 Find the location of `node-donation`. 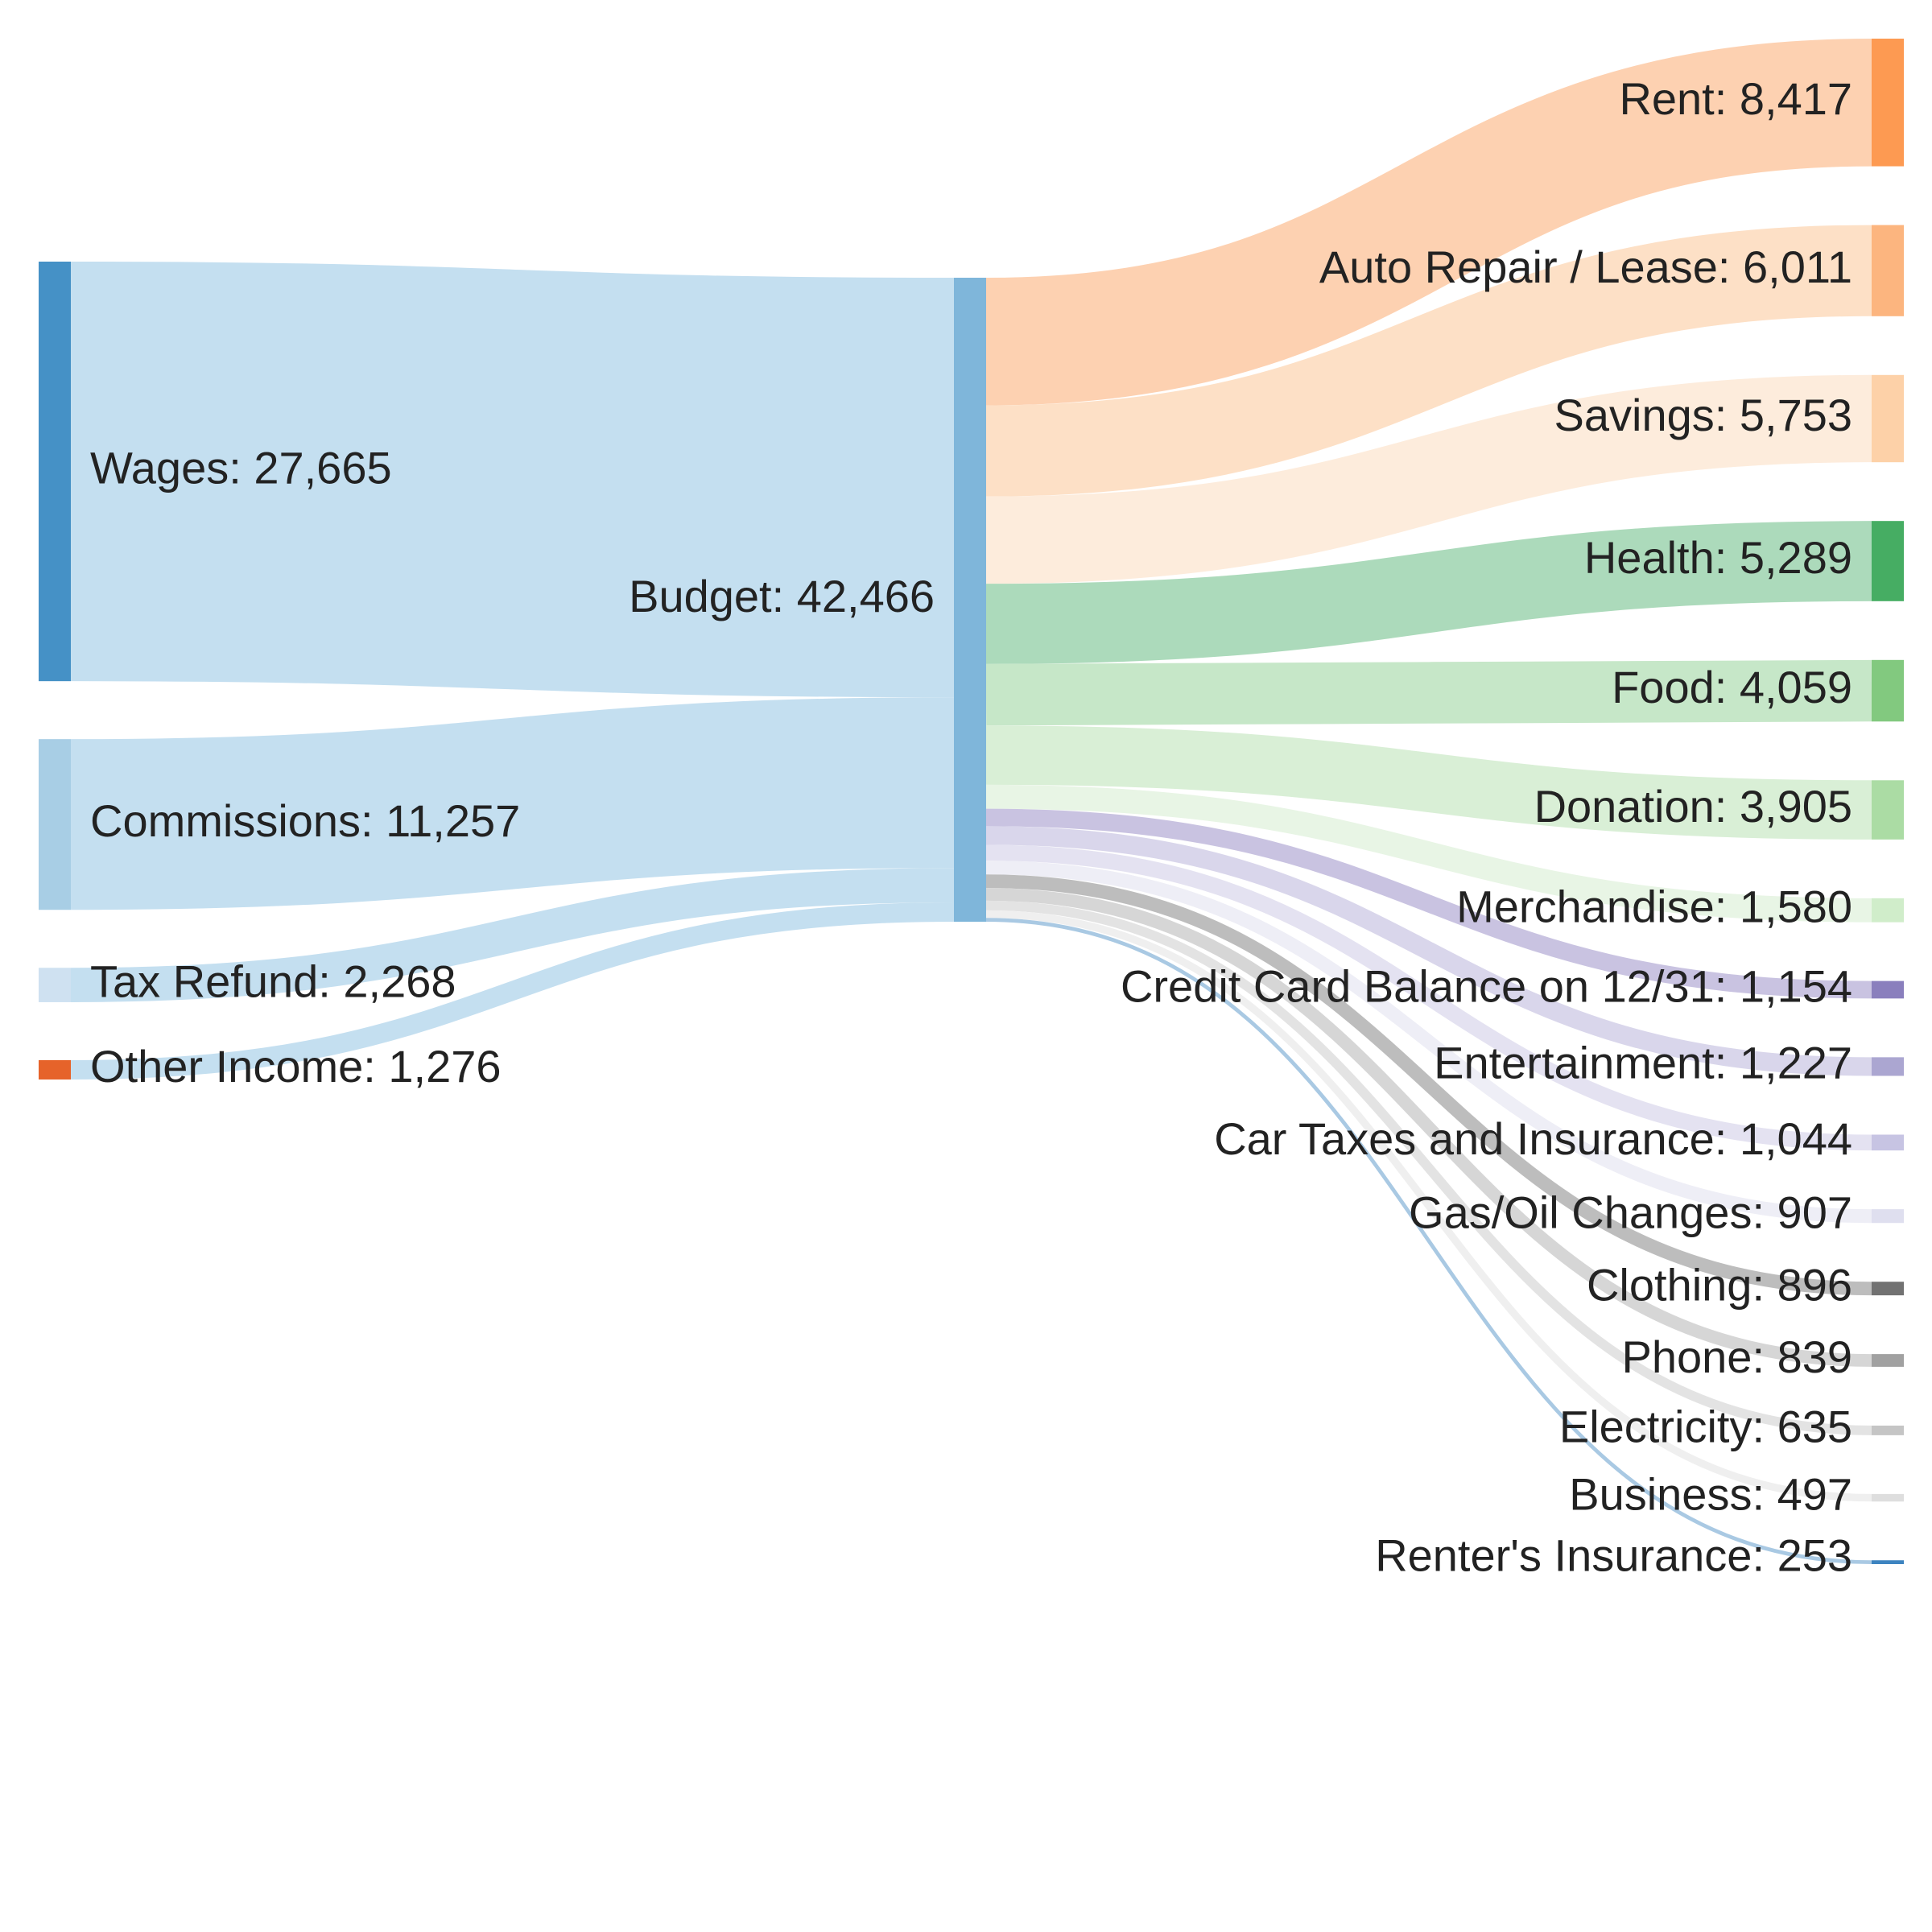

node-donation is located at coordinates (1888, 810).